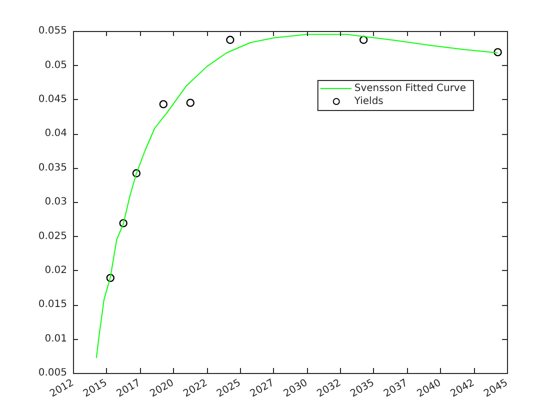 The width and height of the screenshot is (560, 420). What do you see at coordinates (55, 65) in the screenshot?
I see `y-tick-label: 0.05` at bounding box center [55, 65].